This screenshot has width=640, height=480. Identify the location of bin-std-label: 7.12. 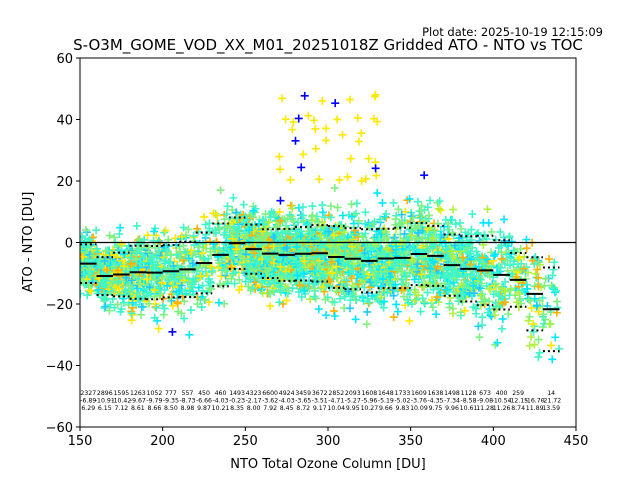
(121, 408).